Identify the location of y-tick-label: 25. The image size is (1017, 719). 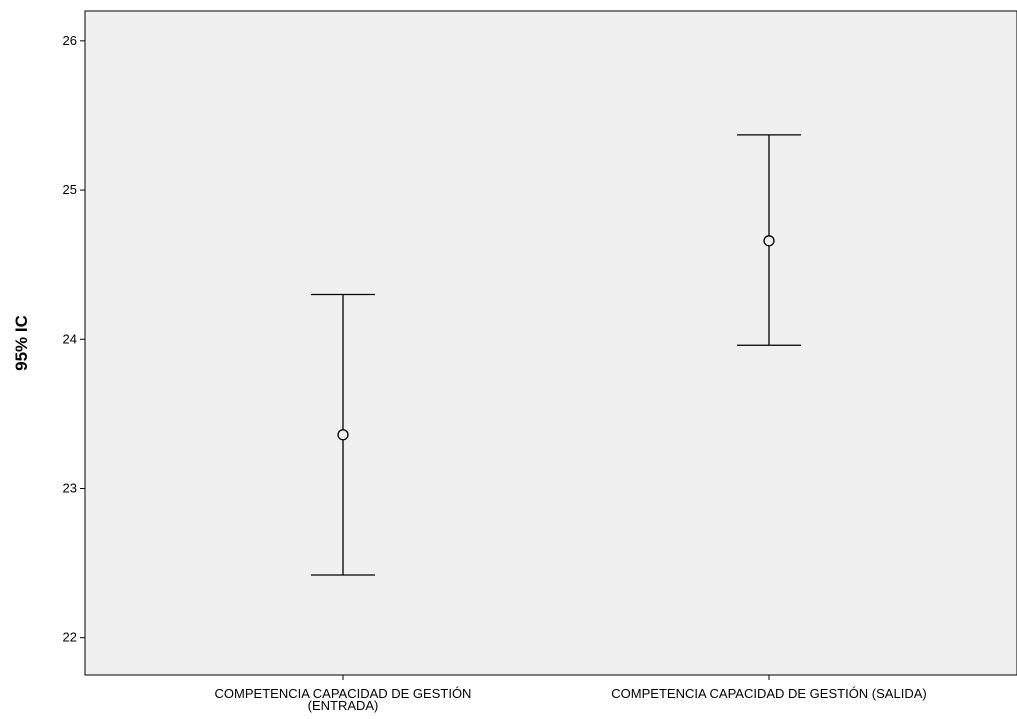
(70, 189).